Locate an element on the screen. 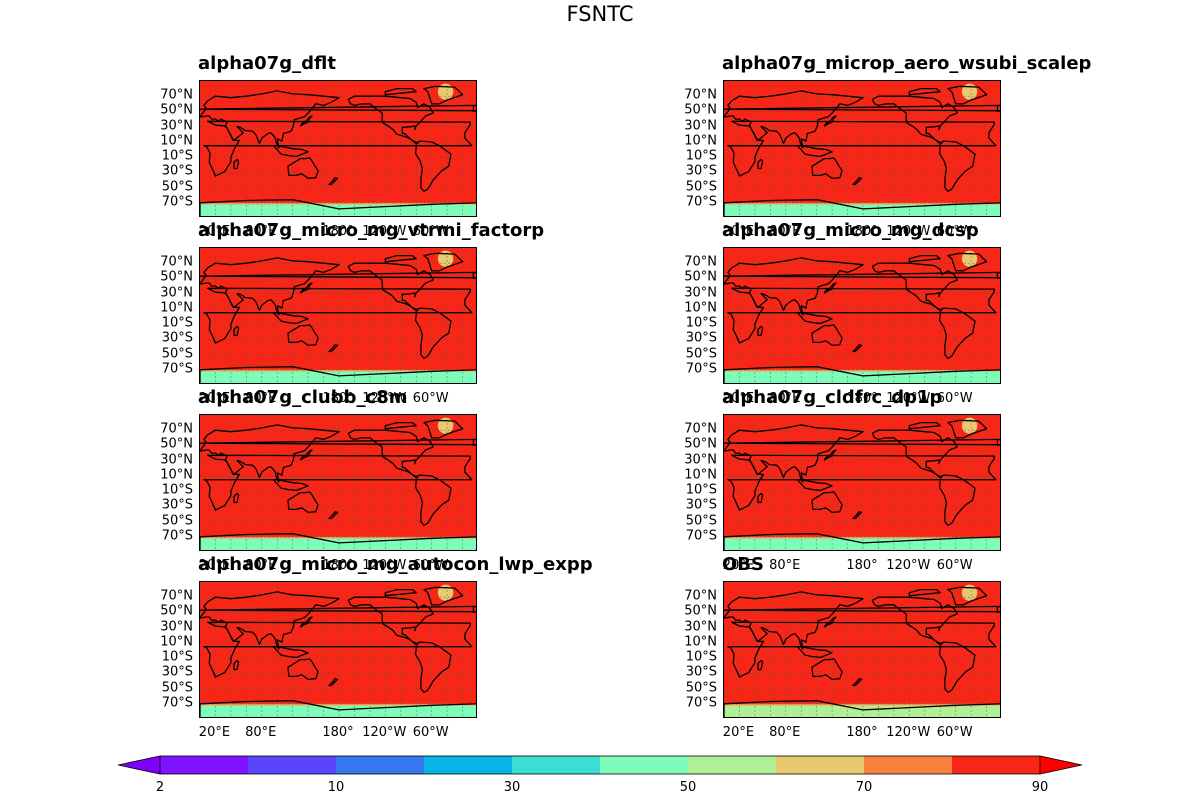  colorbar-tick-label: 10 is located at coordinates (336, 787).